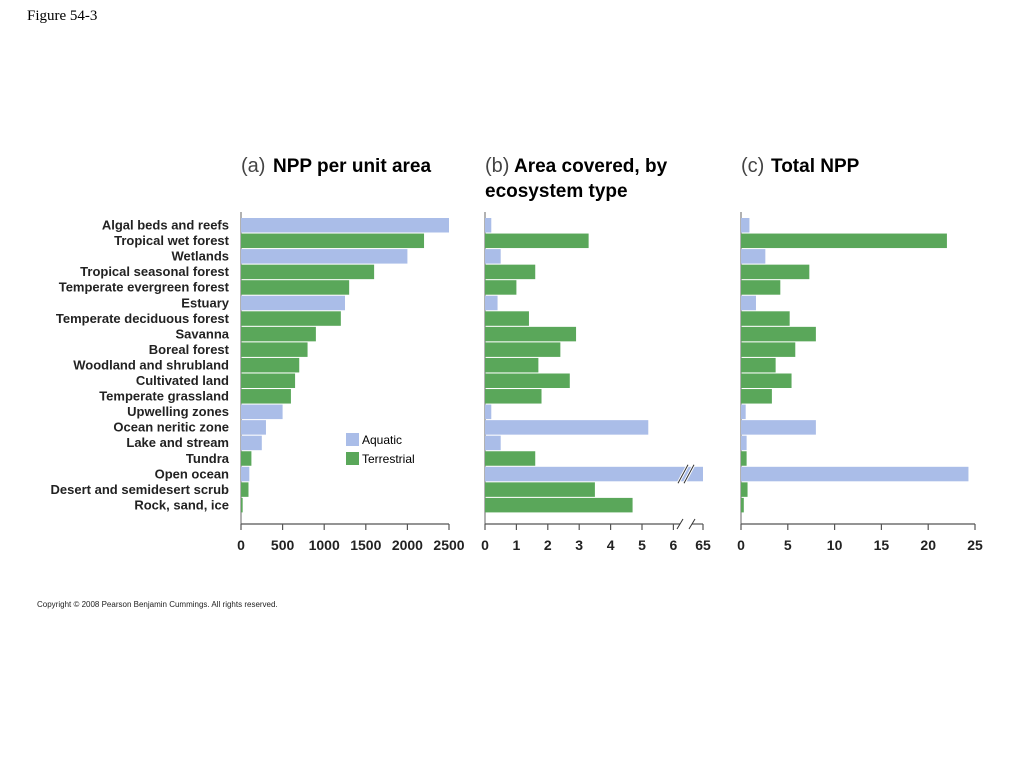 The height and width of the screenshot is (768, 1024). Describe the element at coordinates (512, 365) in the screenshot. I see `panel-b-bar-woodland-and-shrubland` at that location.